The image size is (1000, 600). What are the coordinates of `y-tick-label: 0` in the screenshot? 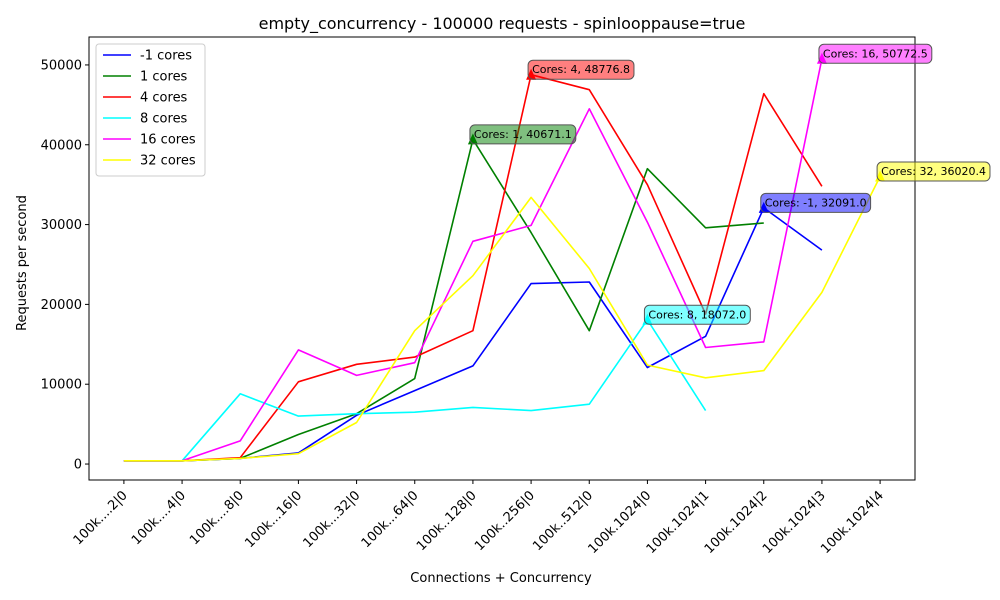 It's located at (78, 465).